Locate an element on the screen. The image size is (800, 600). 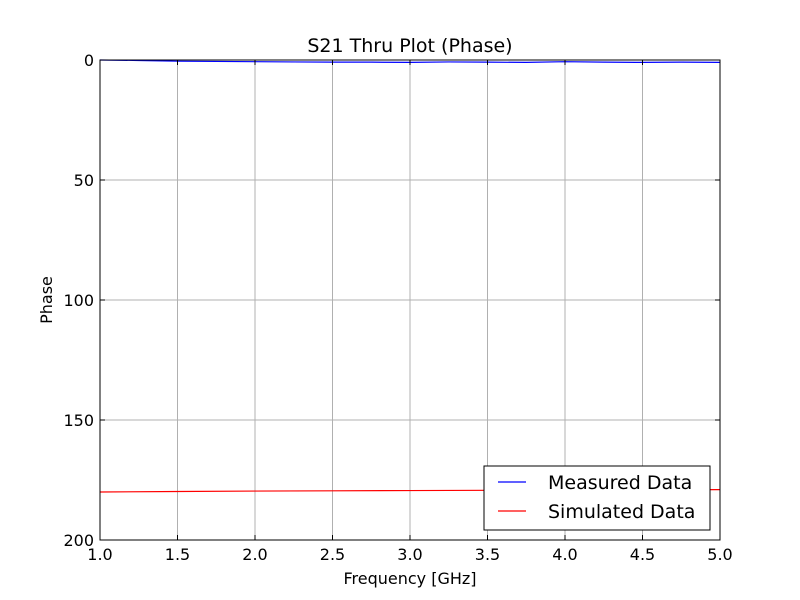
y-tick-label: 200 is located at coordinates (78, 540).